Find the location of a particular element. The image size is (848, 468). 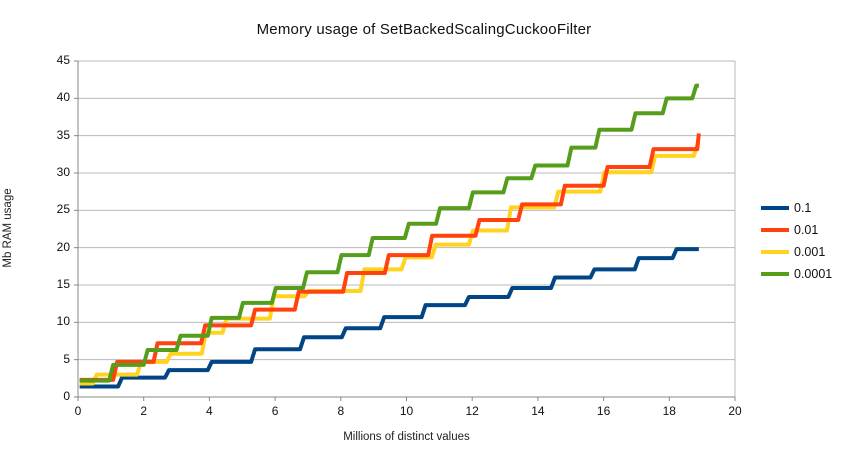

x-tick-label-10: 10 is located at coordinates (406, 411).